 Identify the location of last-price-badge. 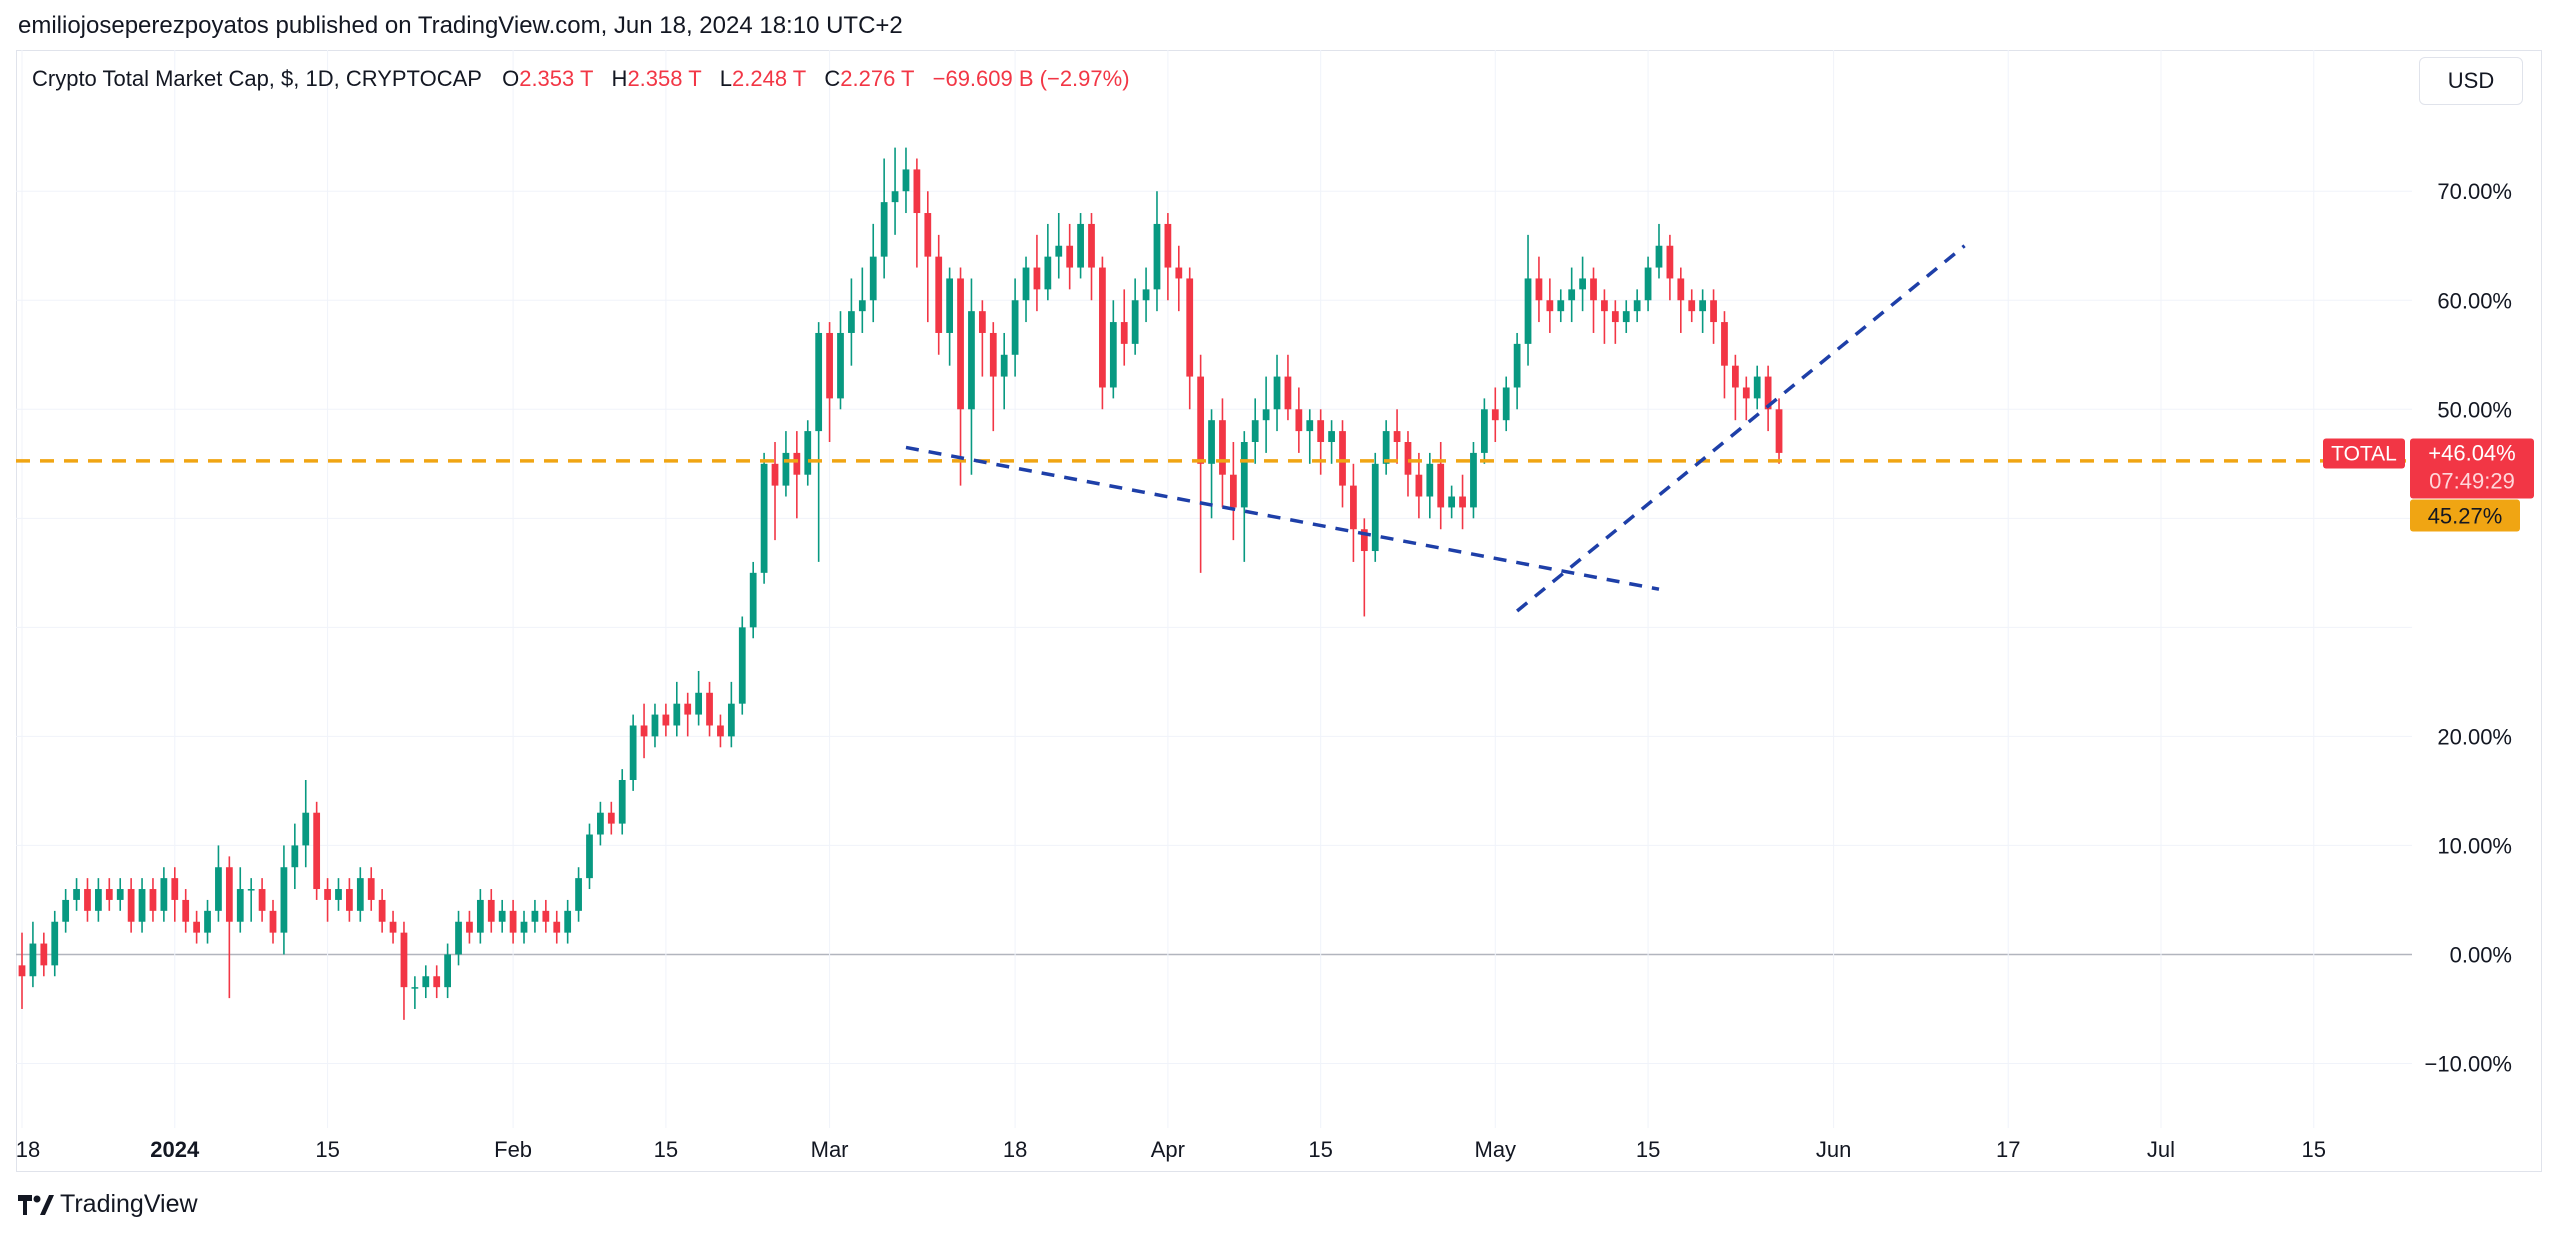
(2472, 468).